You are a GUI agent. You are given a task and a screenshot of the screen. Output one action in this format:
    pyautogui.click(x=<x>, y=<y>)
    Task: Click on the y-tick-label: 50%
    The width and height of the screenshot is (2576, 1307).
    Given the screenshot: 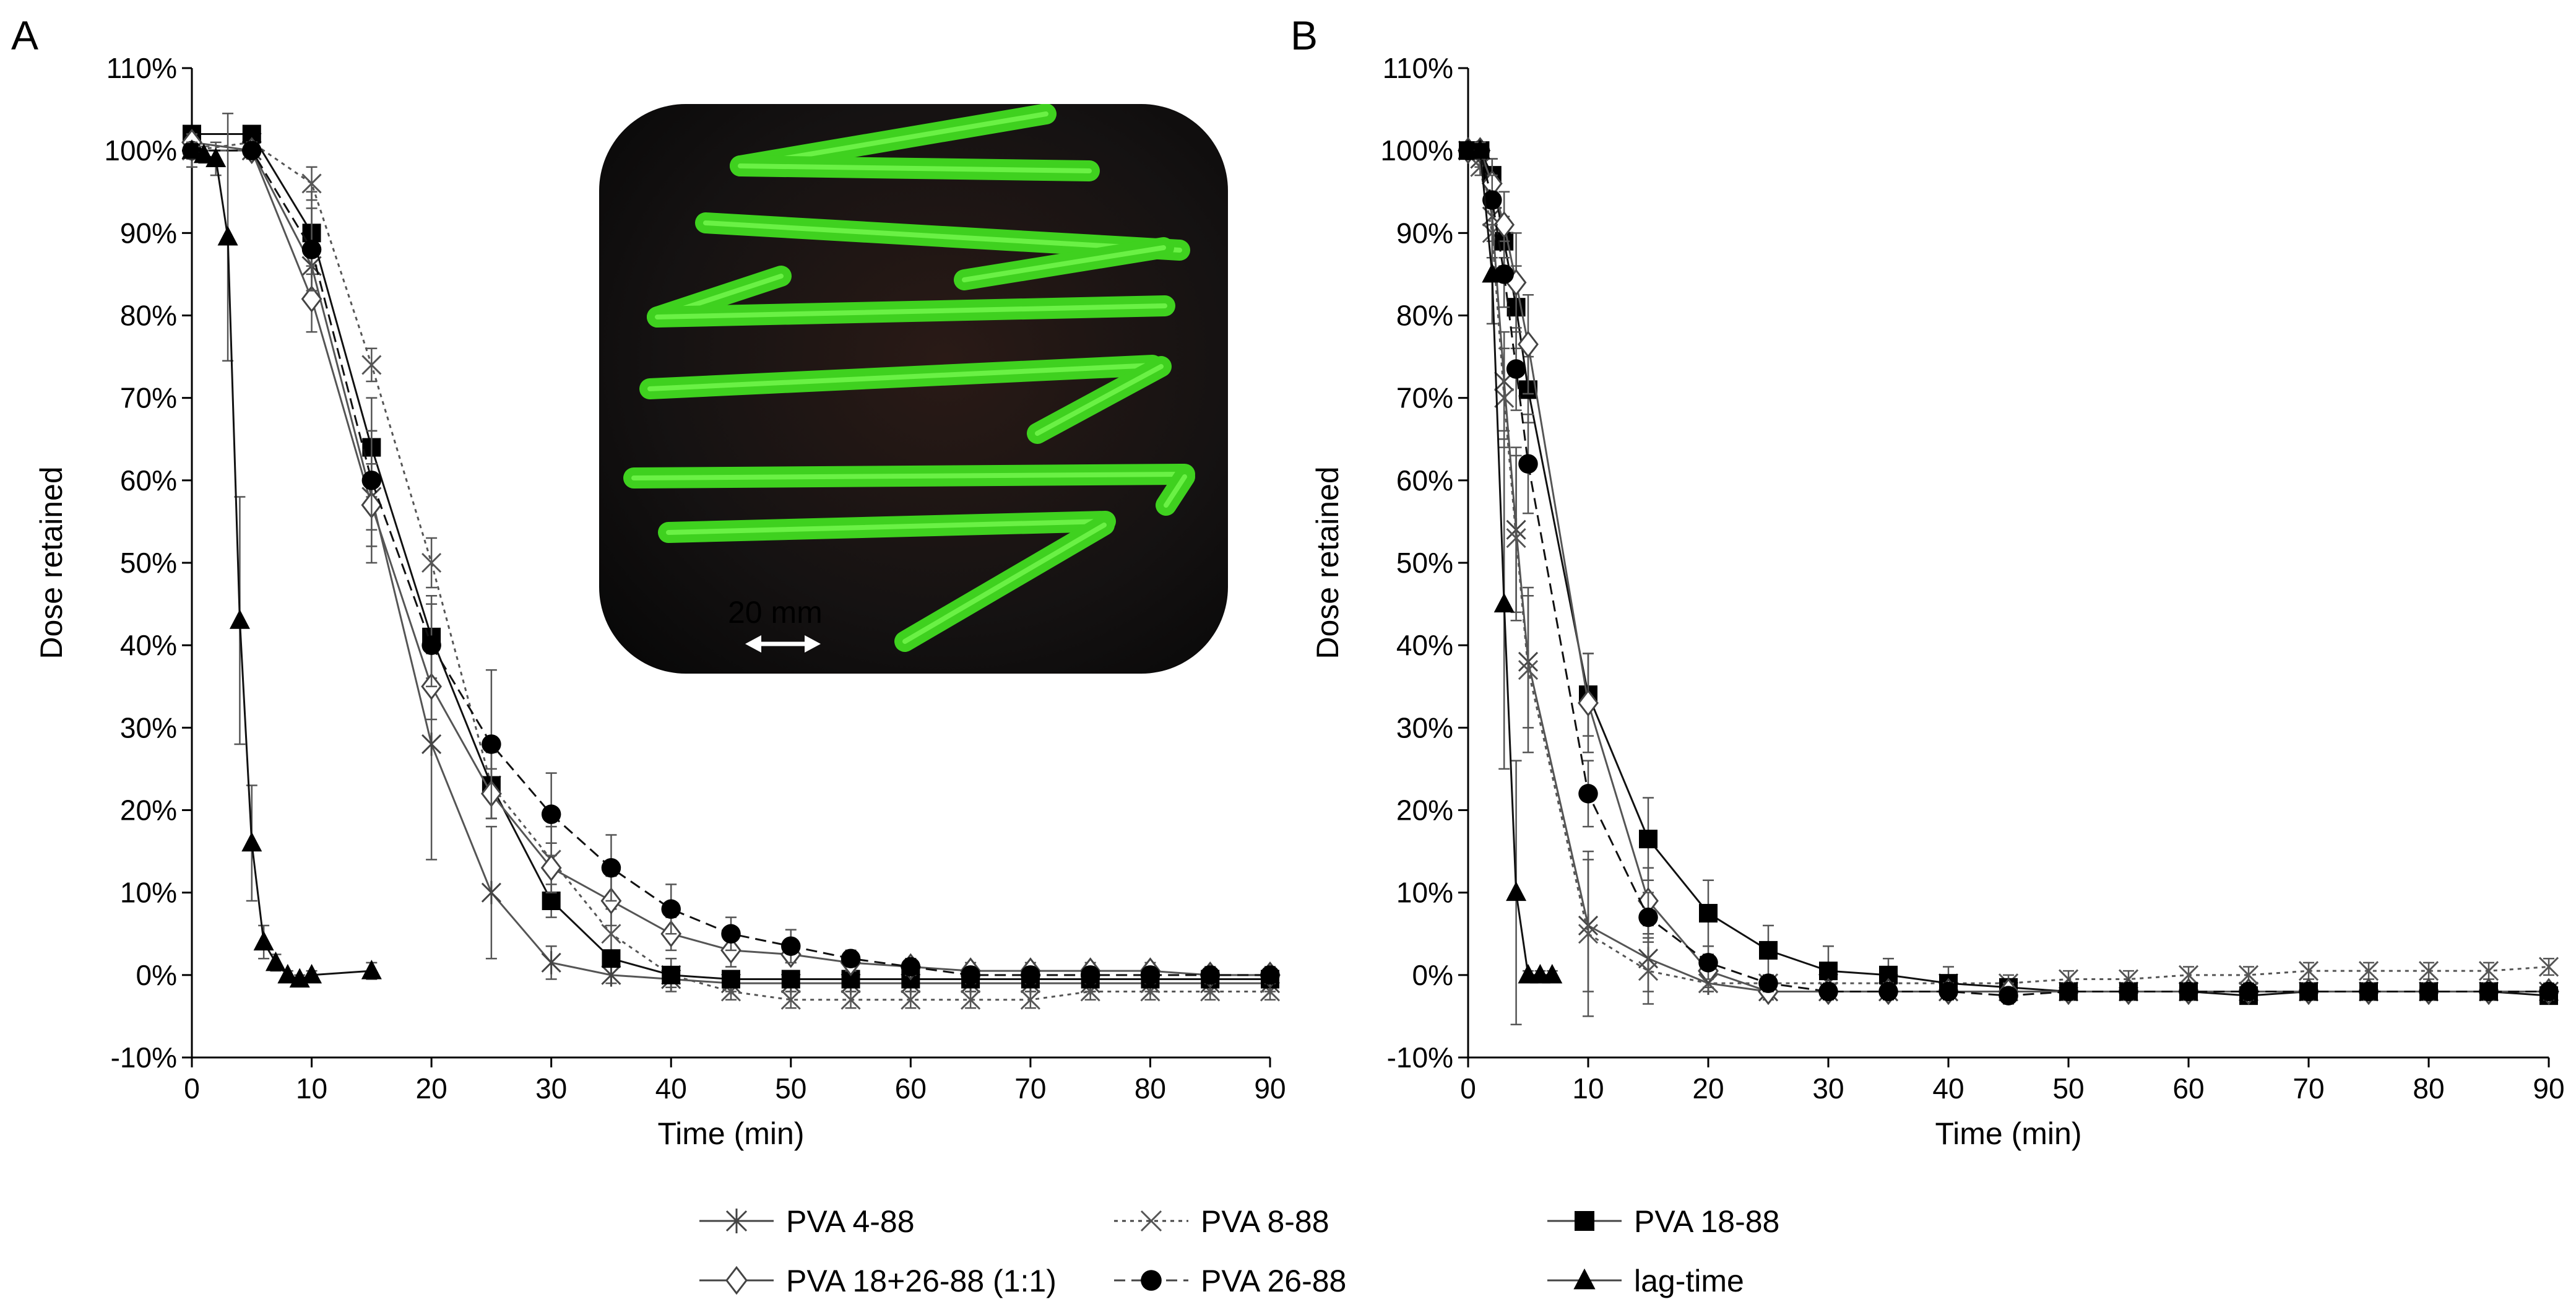 What is the action you would take?
    pyautogui.click(x=1424, y=563)
    